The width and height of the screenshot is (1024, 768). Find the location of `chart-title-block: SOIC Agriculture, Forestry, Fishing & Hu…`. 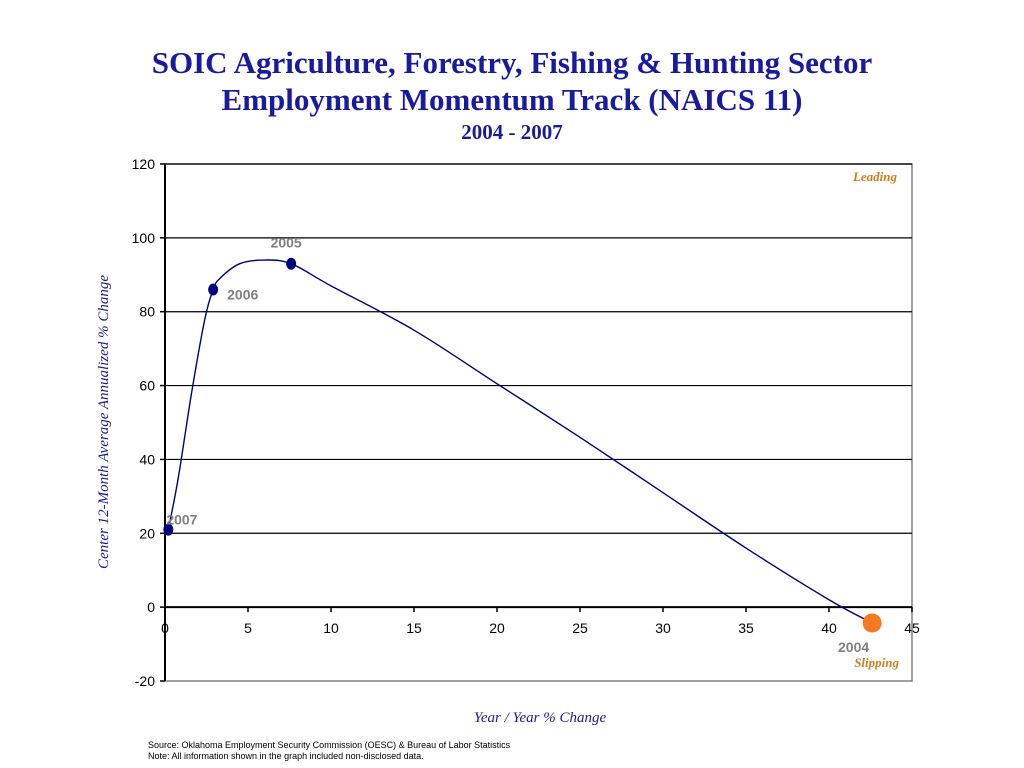

chart-title-block: SOIC Agriculture, Forestry, Fishing & Hu… is located at coordinates (512, 95).